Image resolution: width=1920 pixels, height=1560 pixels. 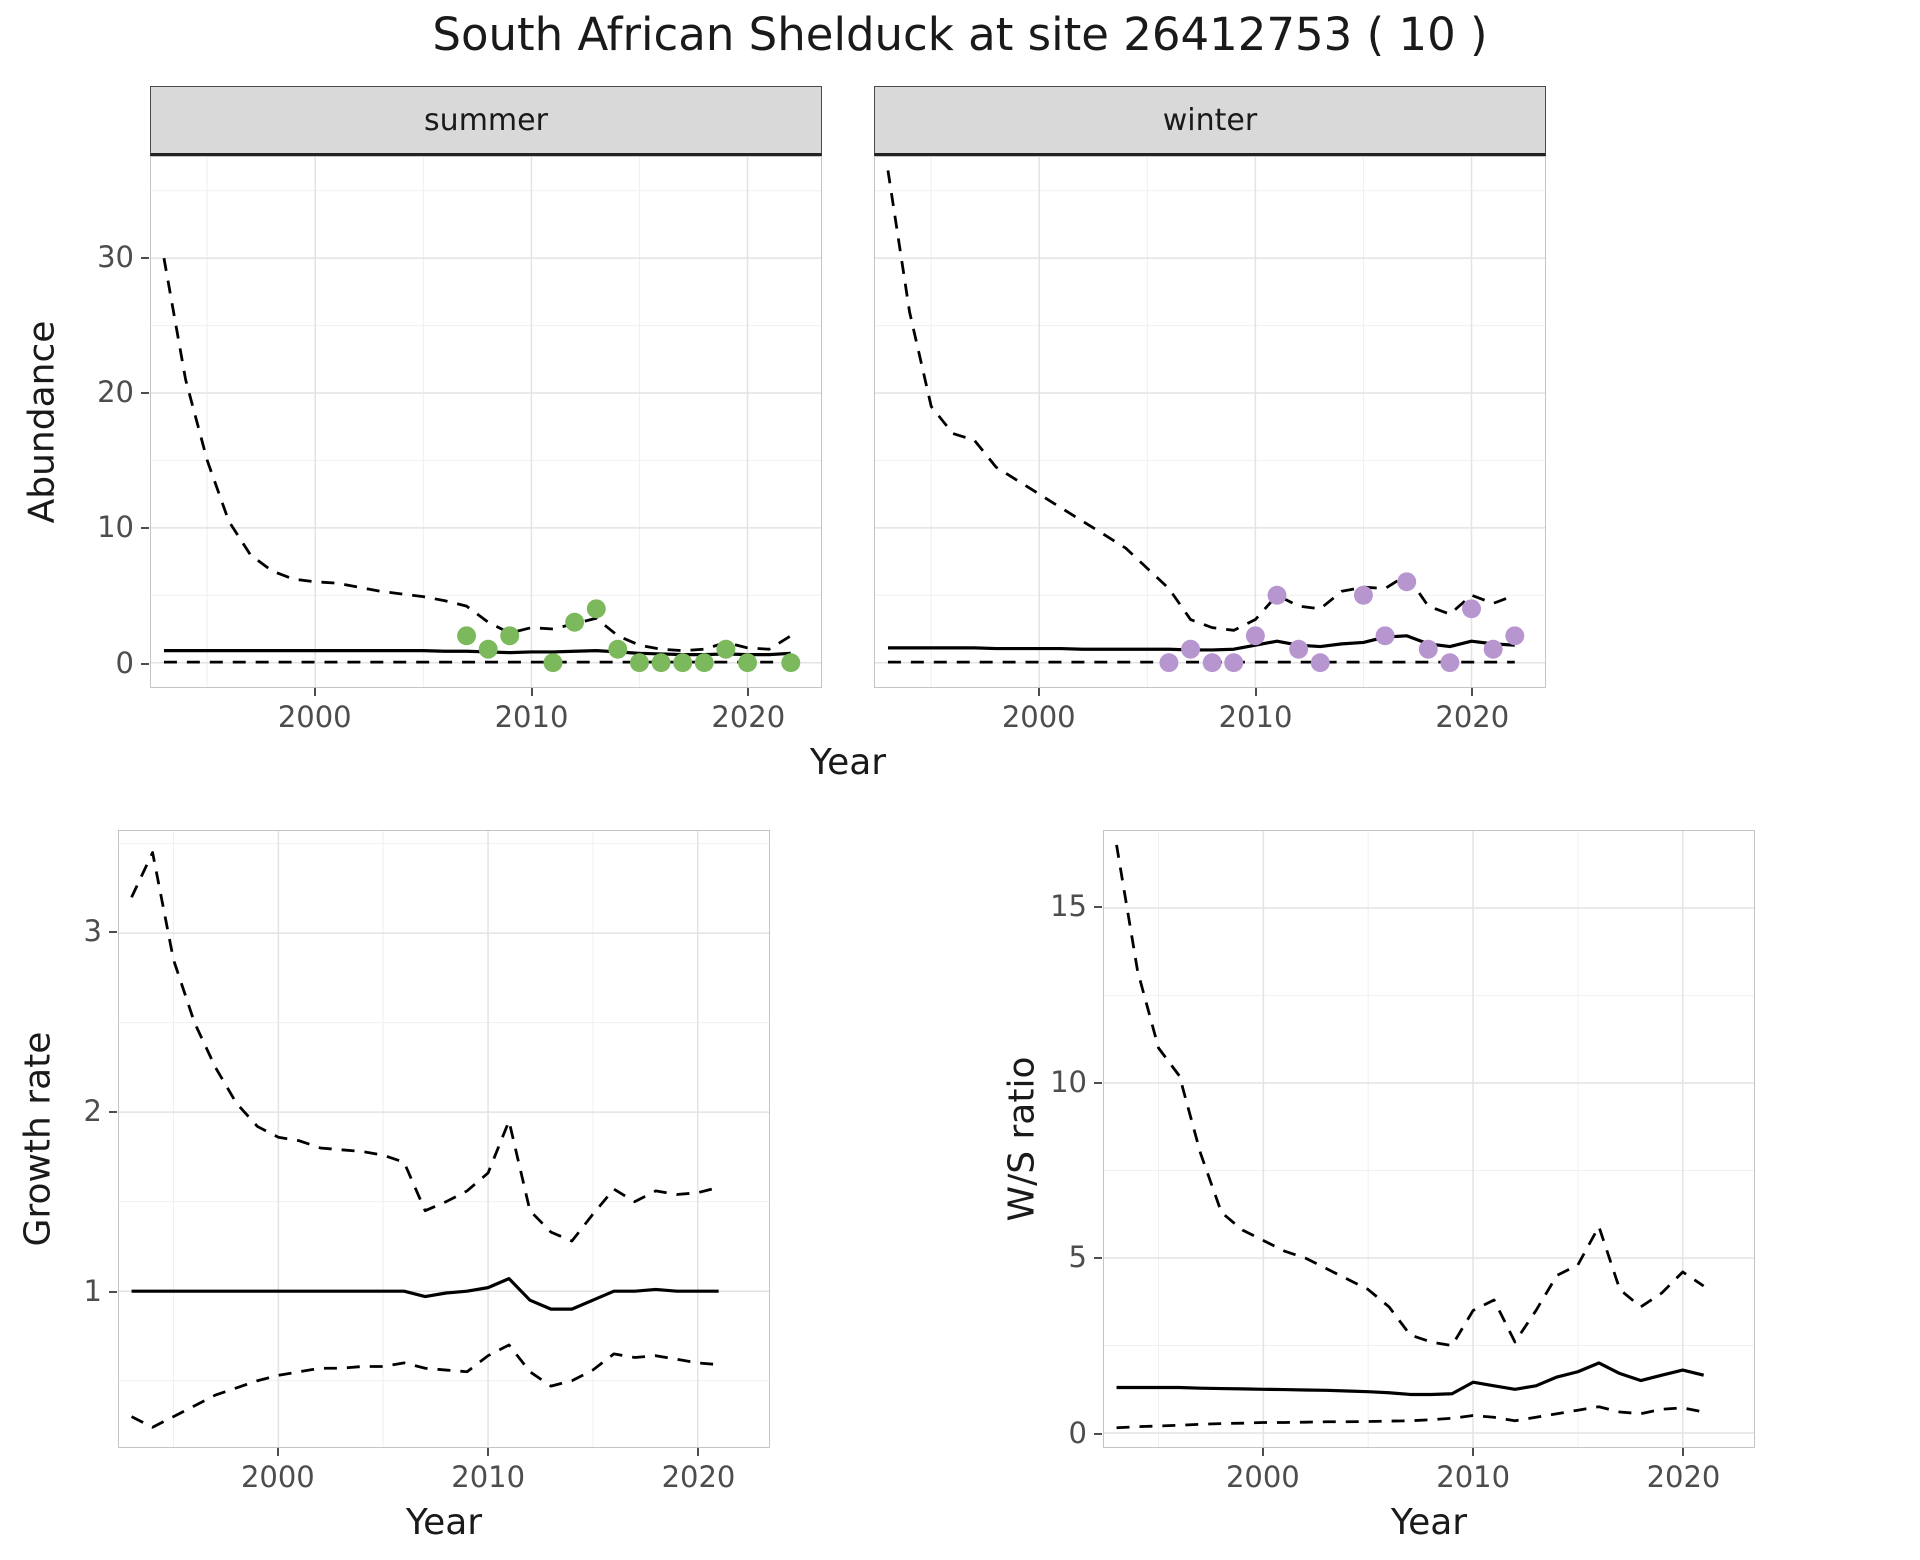 I want to click on y-axis-tick-label: 20, so click(x=115, y=391).